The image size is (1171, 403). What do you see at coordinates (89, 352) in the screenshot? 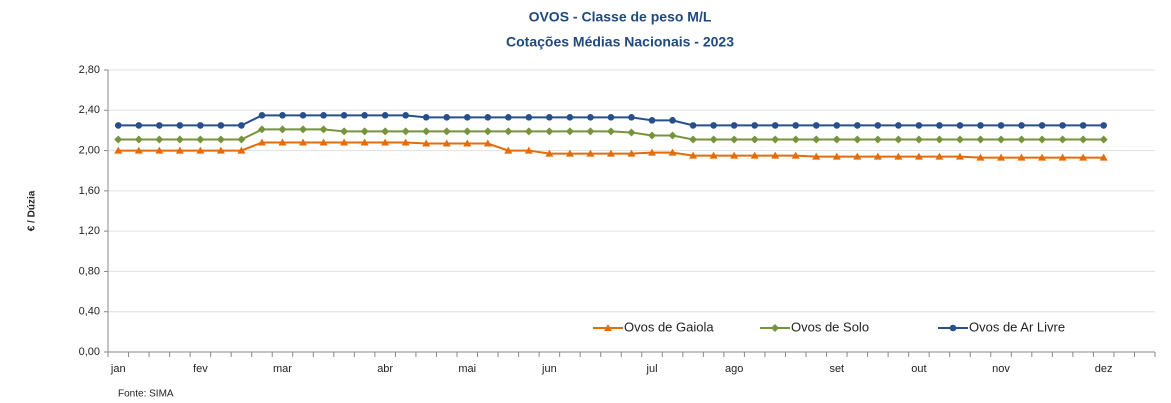
I see `y-tick-label: 0,00` at bounding box center [89, 352].